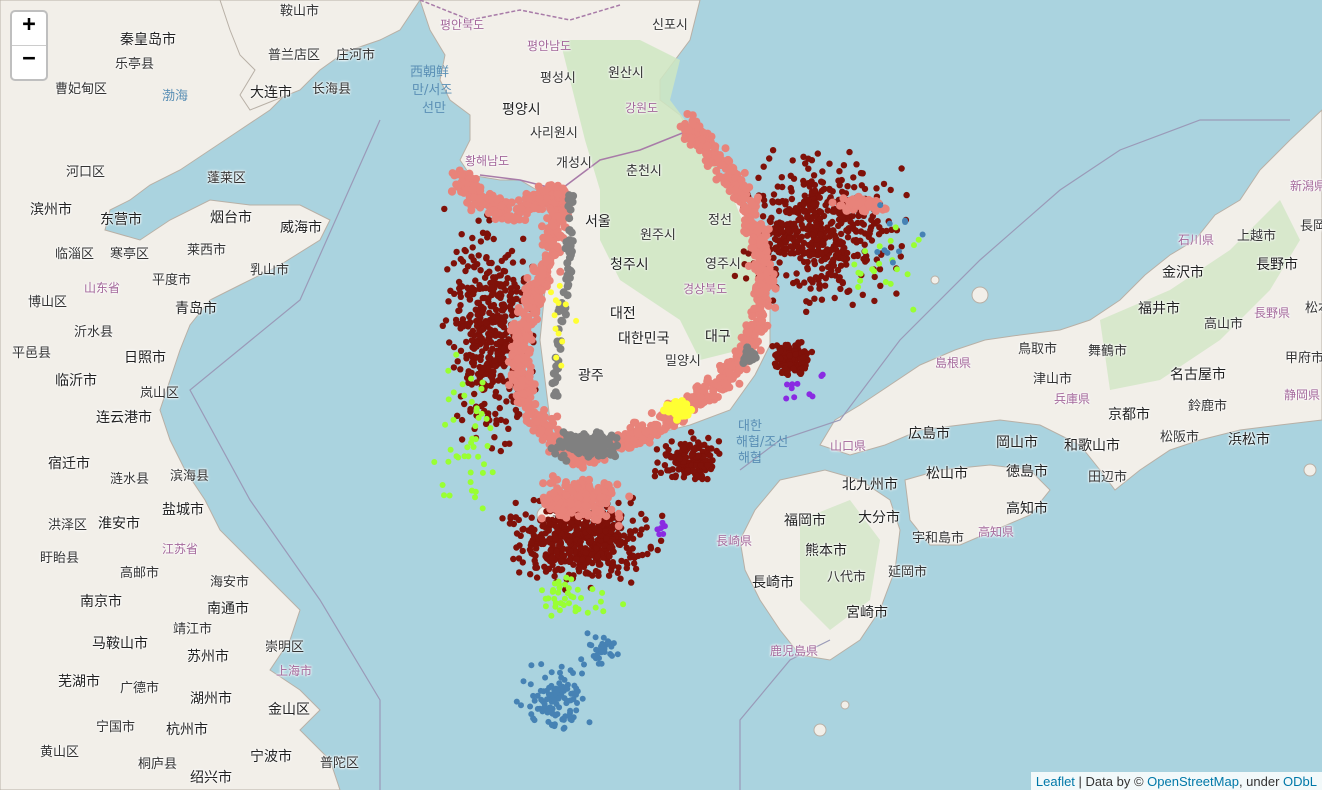  I want to click on zoom-in-button: +, so click(29, 24).